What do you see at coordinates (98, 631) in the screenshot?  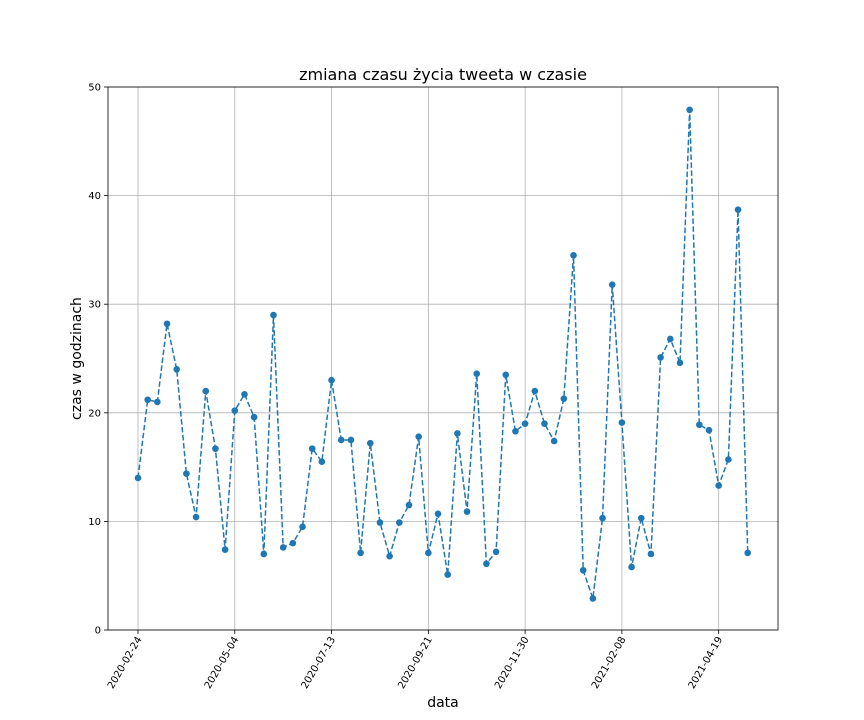 I see `y-tick-label: 0` at bounding box center [98, 631].